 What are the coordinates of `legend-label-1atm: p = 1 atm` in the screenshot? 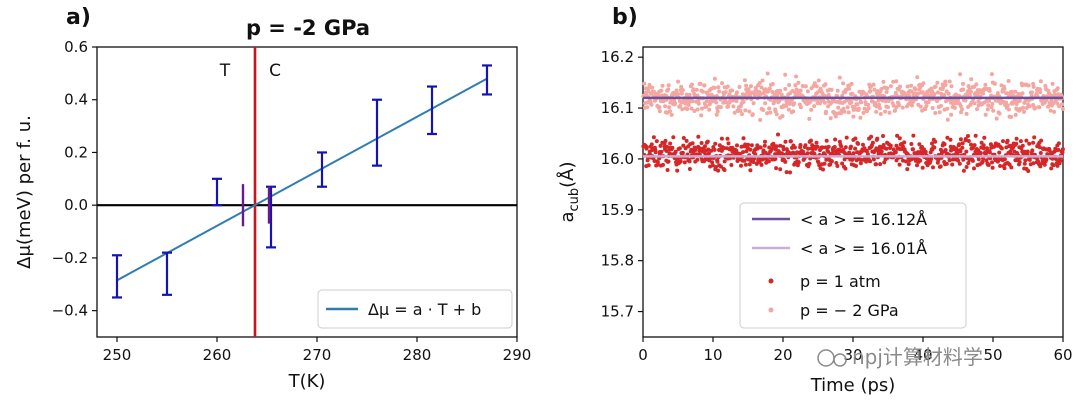 It's located at (840, 281).